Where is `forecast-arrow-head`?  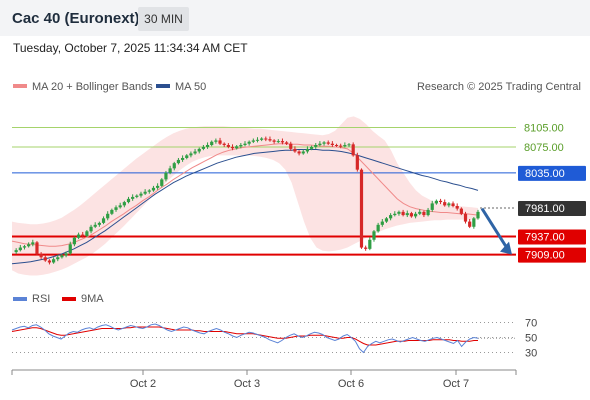 forecast-arrow-head is located at coordinates (506, 248).